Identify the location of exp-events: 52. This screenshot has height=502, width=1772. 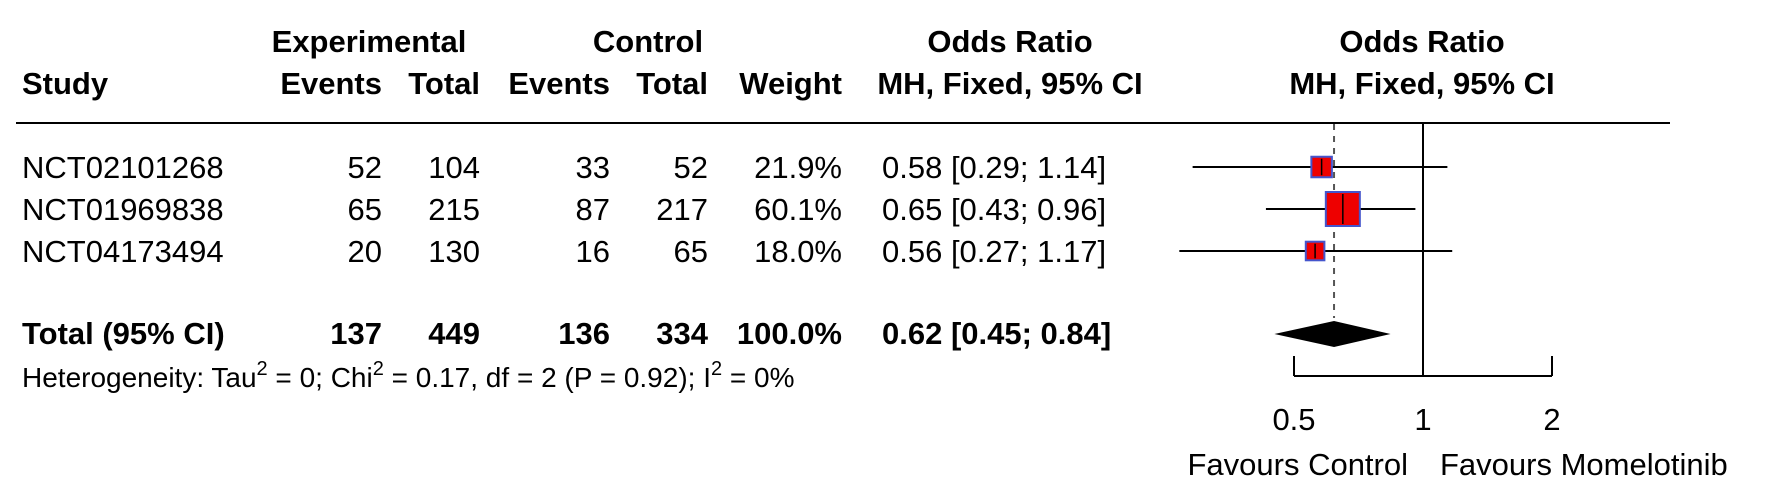
(364, 167).